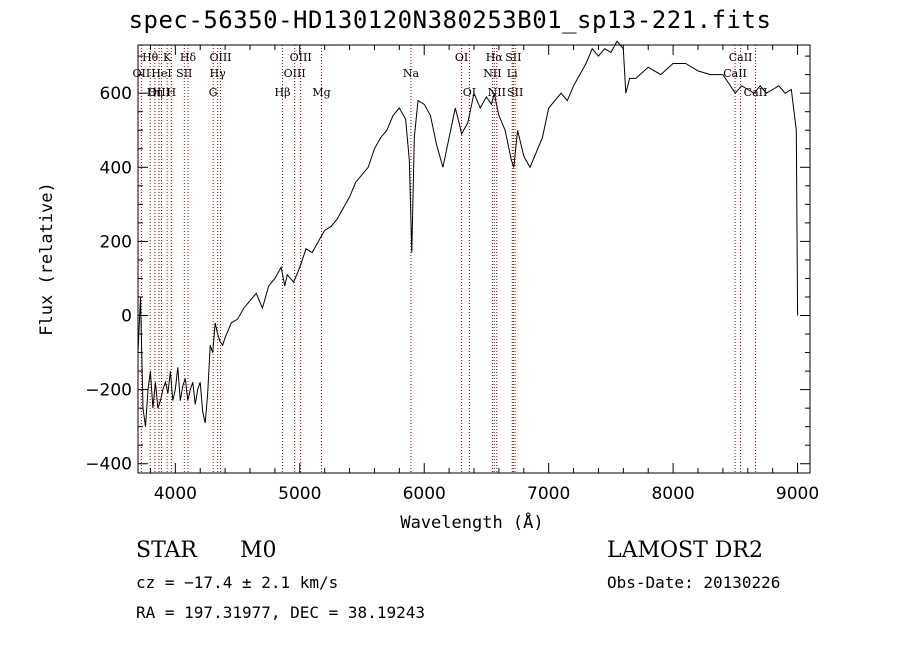 Image resolution: width=900 pixels, height=649 pixels. I want to click on x-tick-label: 5000, so click(299, 494).